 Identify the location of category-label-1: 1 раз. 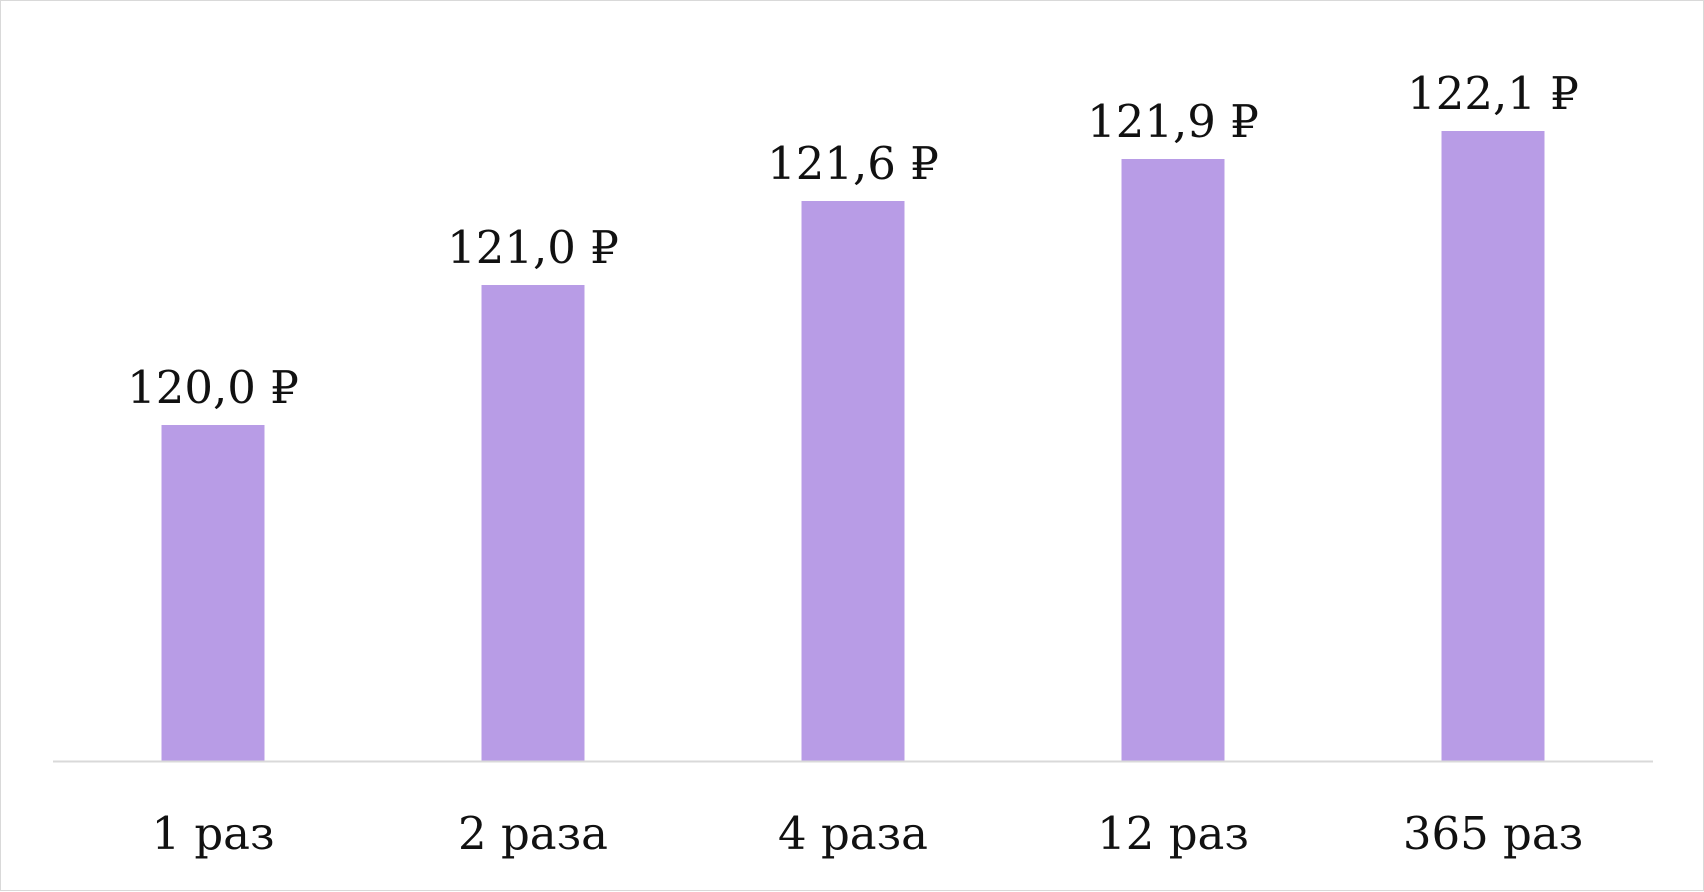
(212, 833).